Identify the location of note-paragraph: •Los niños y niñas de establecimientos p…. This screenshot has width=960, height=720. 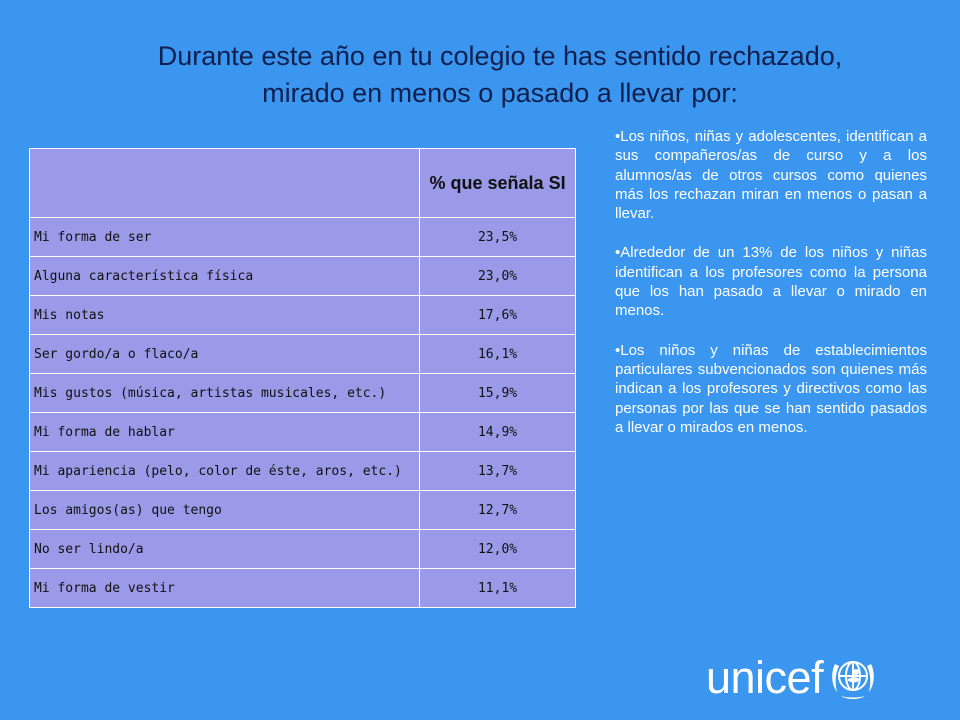
(771, 388).